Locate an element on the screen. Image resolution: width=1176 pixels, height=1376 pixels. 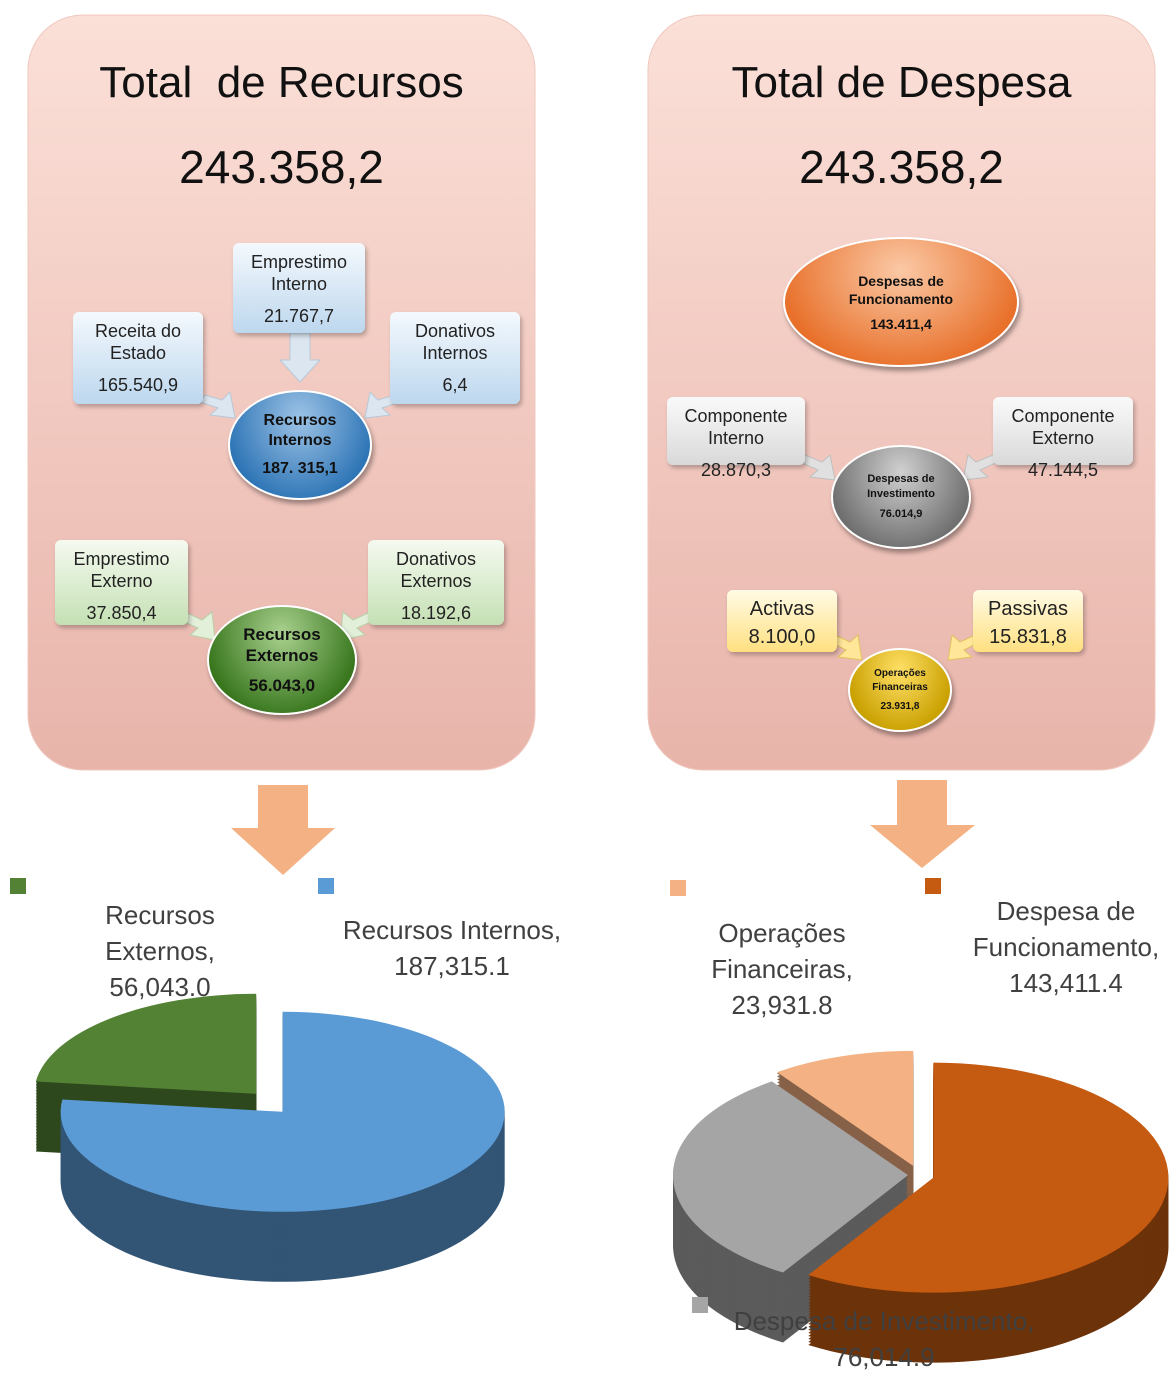
panel-title-text: Total de Recursos is located at coordinates (281, 82).